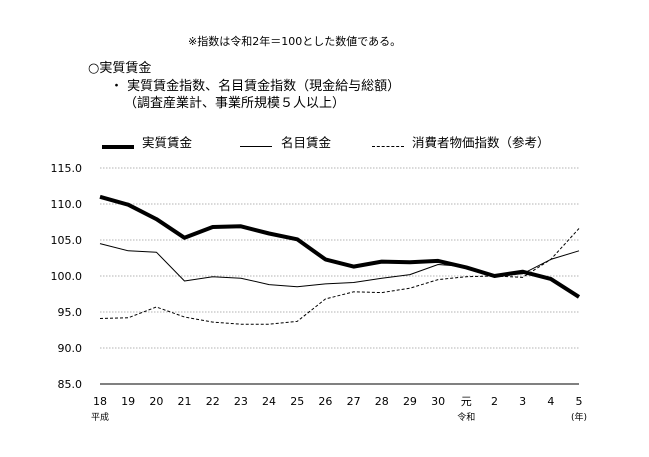 The height and width of the screenshot is (457, 649). What do you see at coordinates (118, 147) in the screenshot?
I see `legend-swatch-real-wage` at bounding box center [118, 147].